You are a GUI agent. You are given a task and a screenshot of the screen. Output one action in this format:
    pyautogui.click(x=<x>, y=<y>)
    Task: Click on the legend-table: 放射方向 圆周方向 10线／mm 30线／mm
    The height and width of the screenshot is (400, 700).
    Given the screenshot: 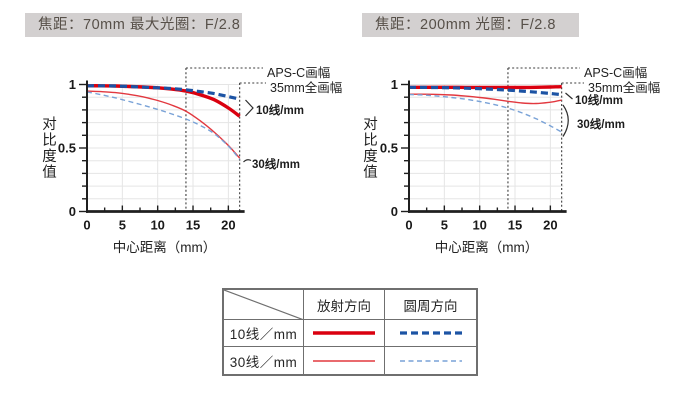 What is the action you would take?
    pyautogui.click(x=350, y=332)
    